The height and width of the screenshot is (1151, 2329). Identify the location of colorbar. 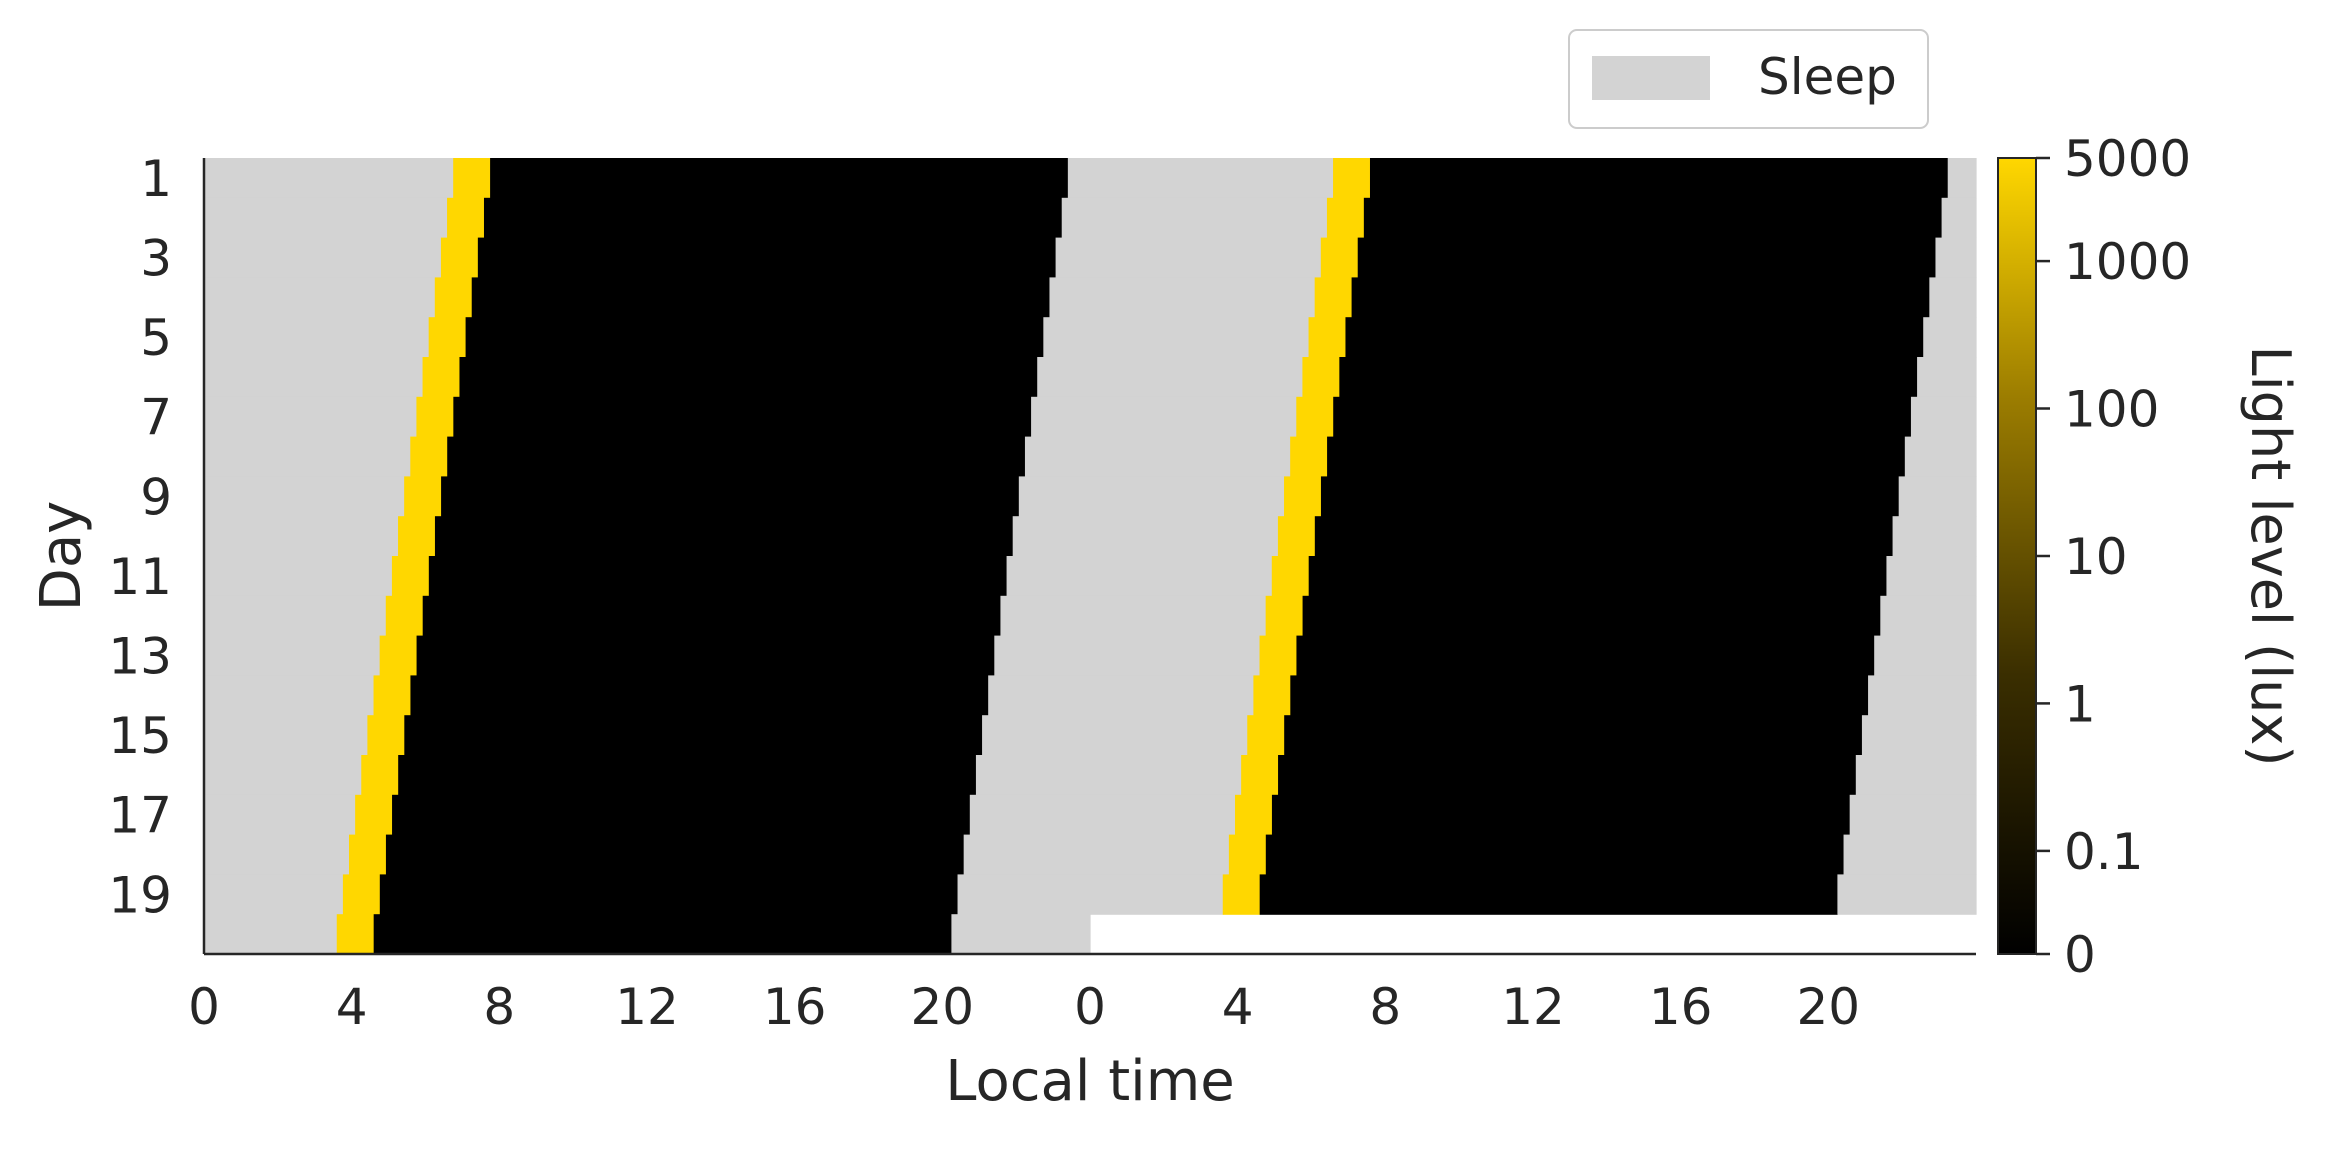
(2017, 556).